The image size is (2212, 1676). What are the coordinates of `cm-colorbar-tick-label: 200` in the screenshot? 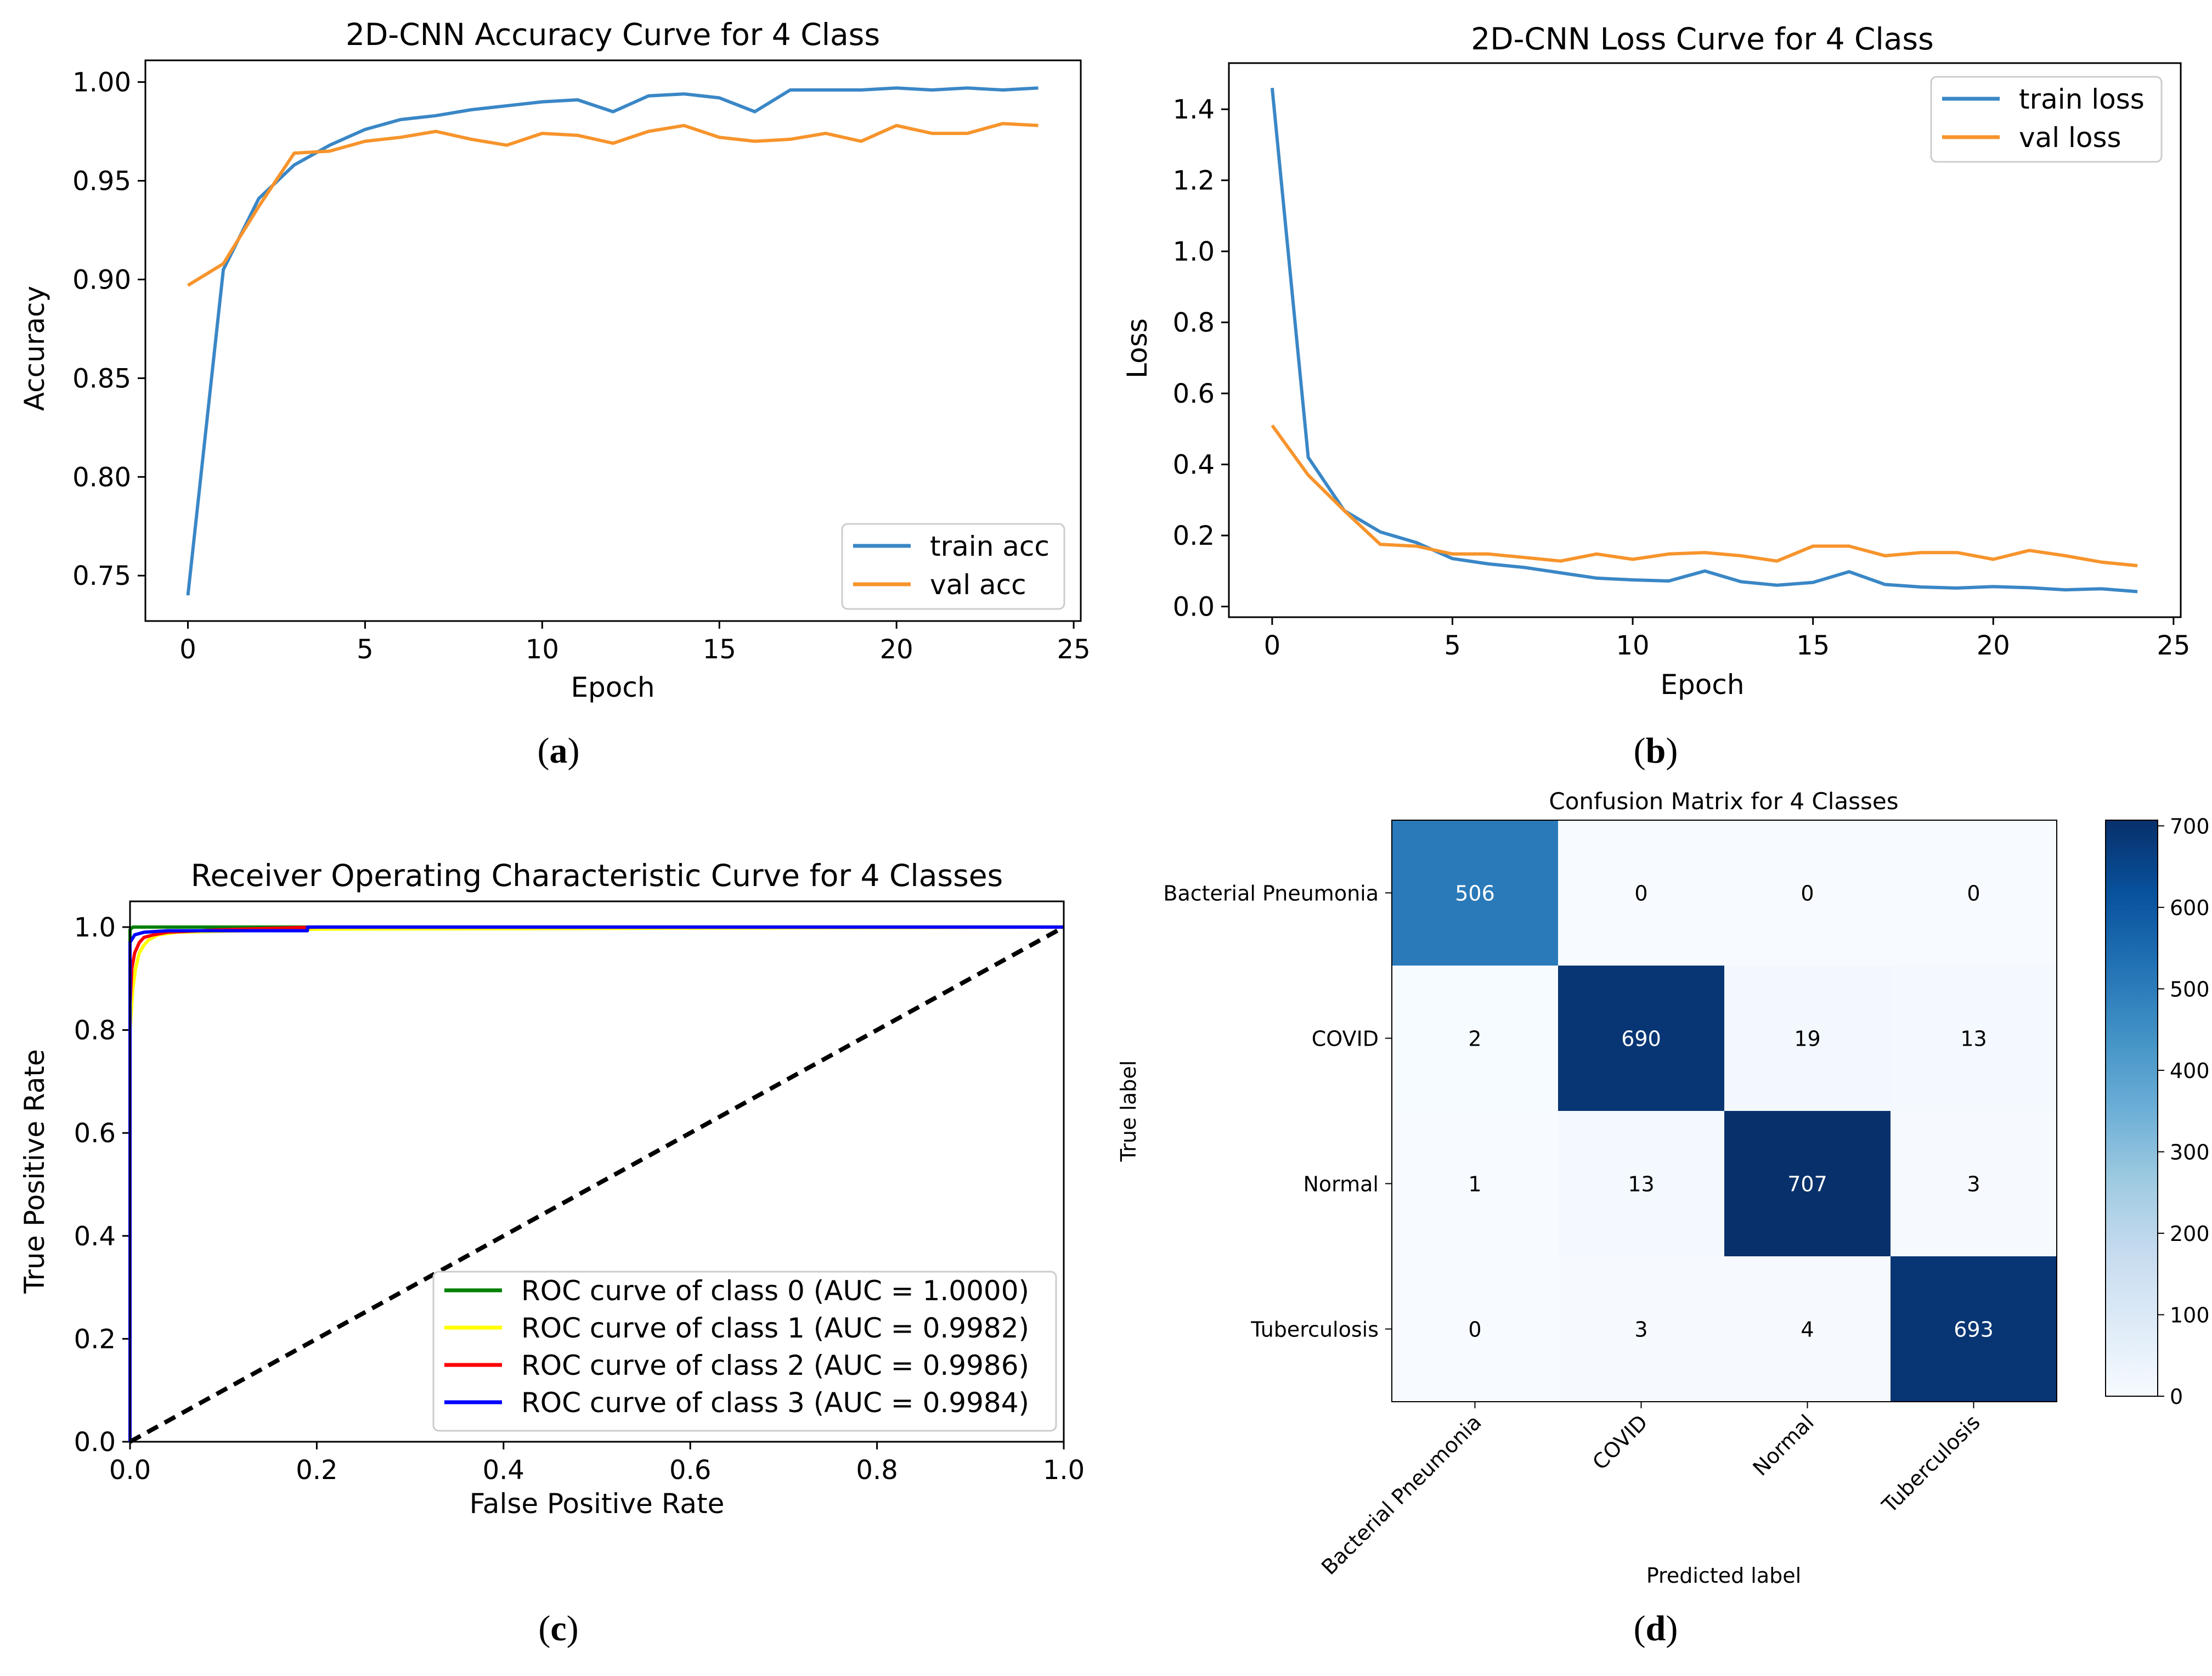 It's located at (2190, 1234).